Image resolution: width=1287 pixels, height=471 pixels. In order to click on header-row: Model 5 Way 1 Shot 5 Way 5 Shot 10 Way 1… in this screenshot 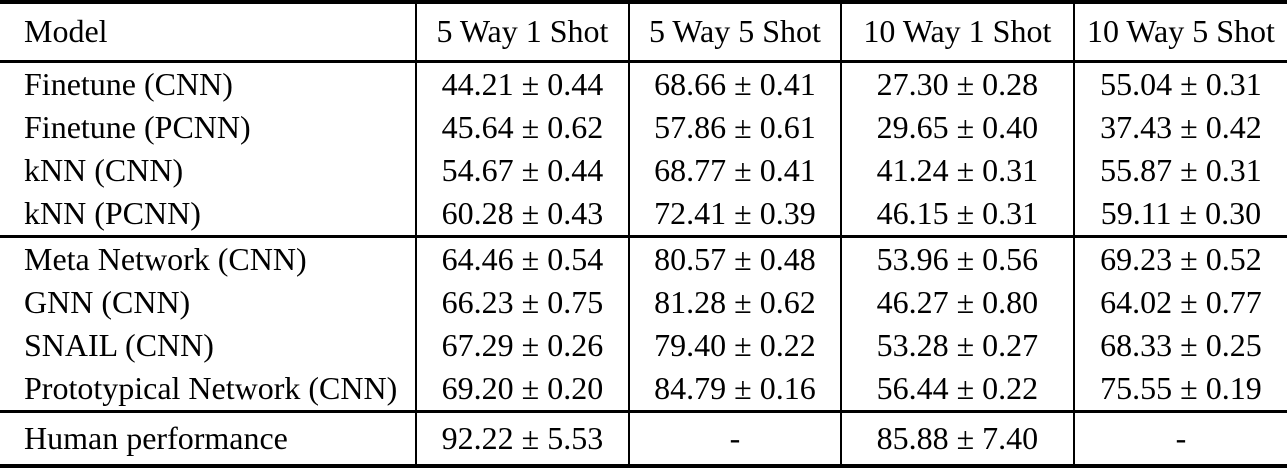, I will do `click(643, 32)`.